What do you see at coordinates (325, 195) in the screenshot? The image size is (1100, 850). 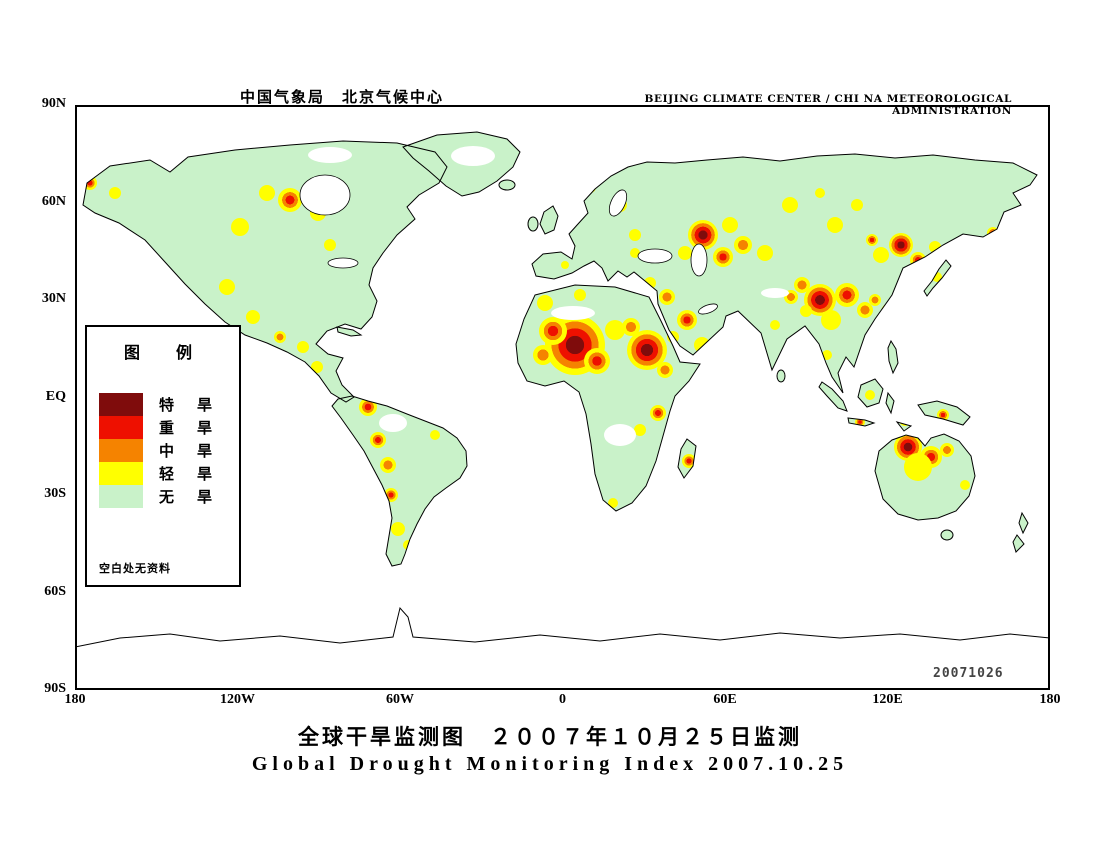 I see `hudson-bay` at bounding box center [325, 195].